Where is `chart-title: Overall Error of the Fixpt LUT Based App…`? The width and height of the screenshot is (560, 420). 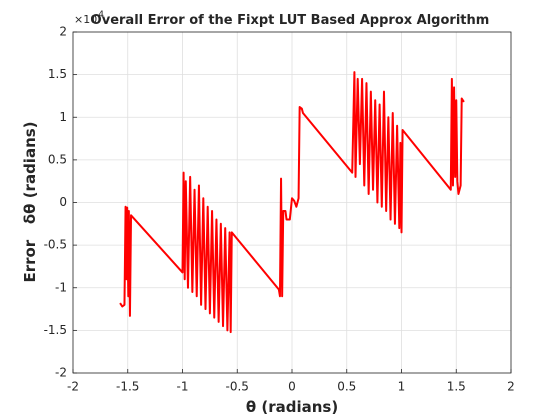
chart-title: Overall Error of the Fixpt LUT Based App… is located at coordinates (290, 20).